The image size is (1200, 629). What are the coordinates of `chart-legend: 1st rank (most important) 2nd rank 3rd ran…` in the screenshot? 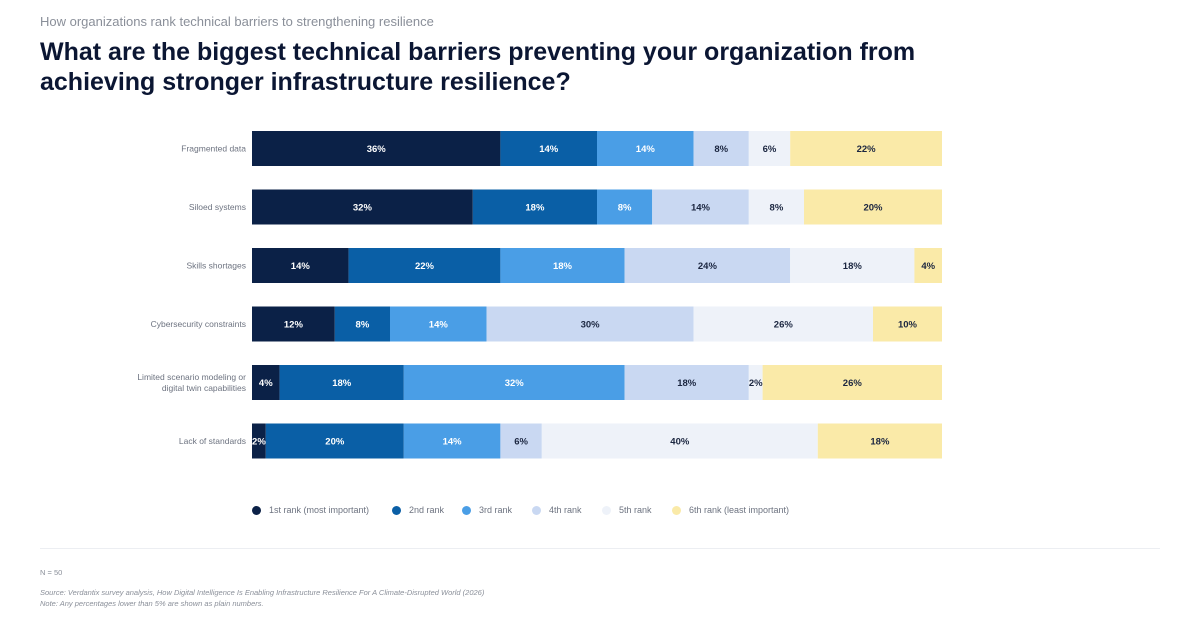 It's located at (542, 510).